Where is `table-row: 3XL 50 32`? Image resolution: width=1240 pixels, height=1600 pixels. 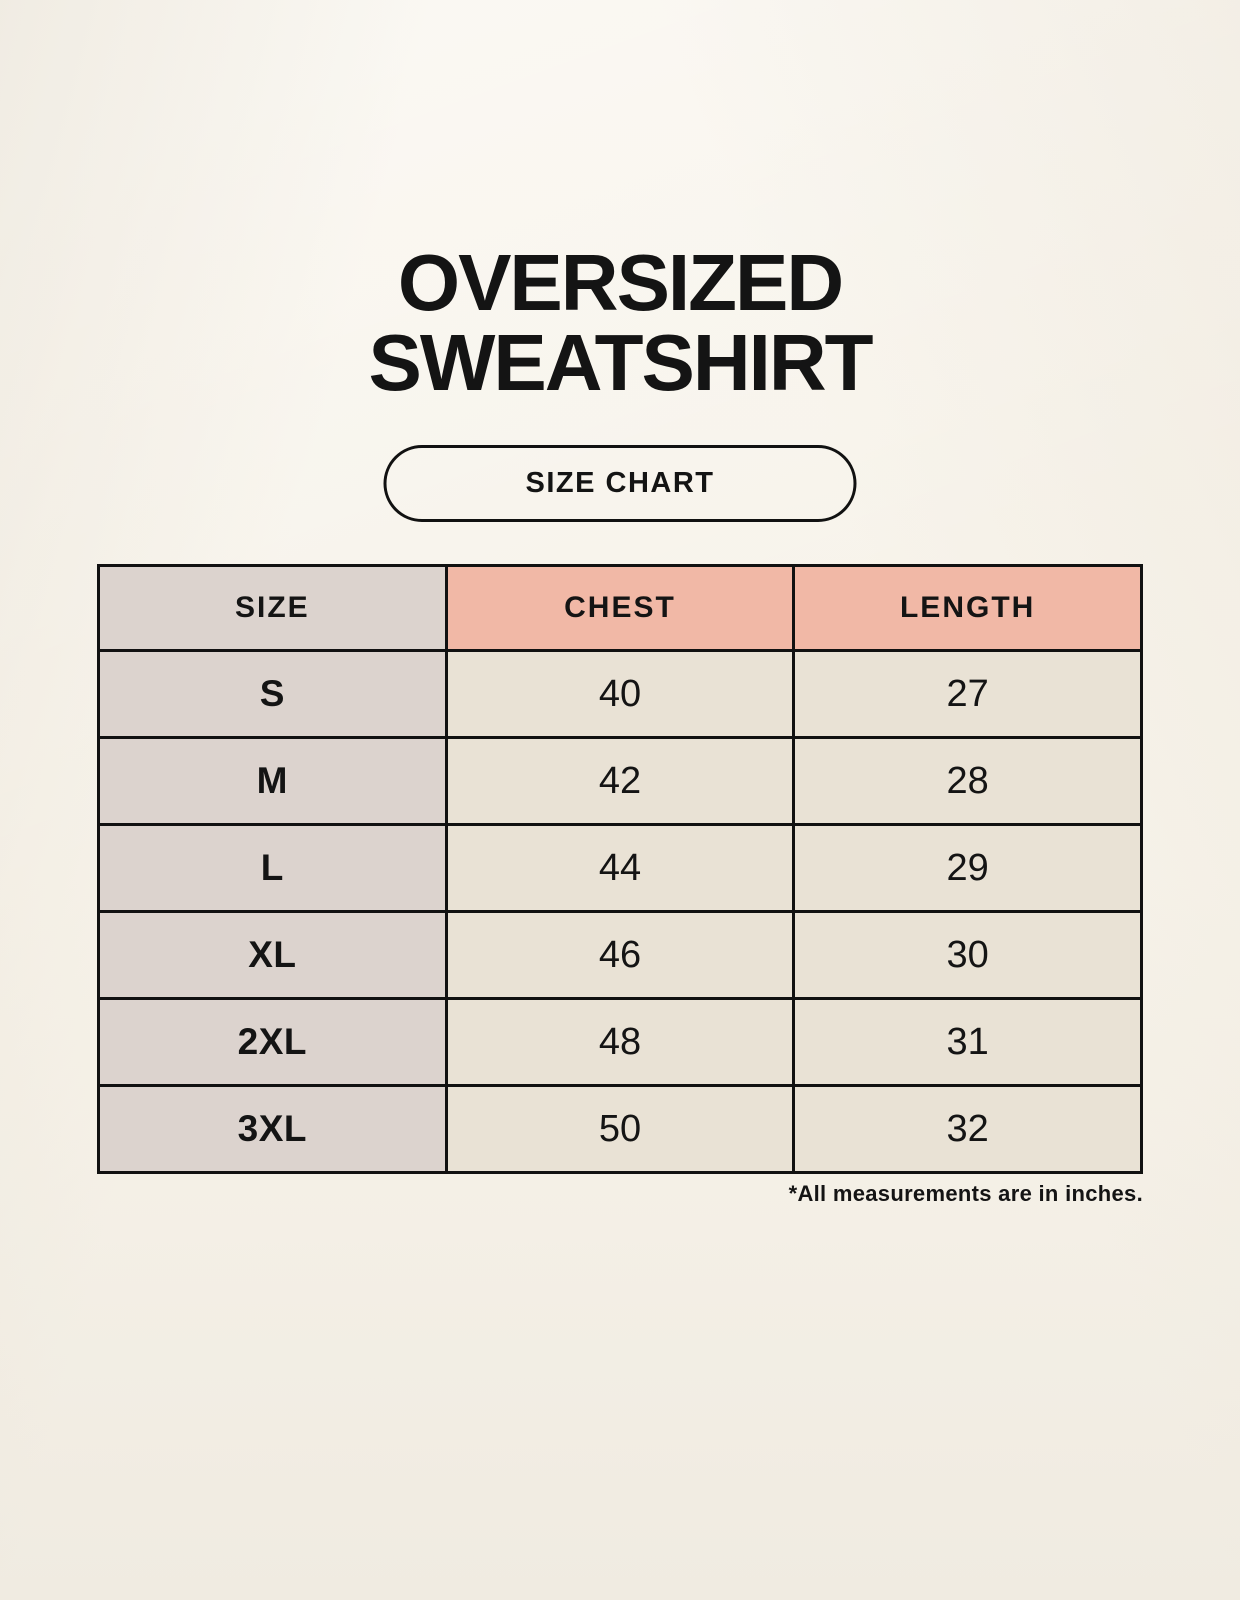
table-row: 3XL 50 32 is located at coordinates (620, 1129).